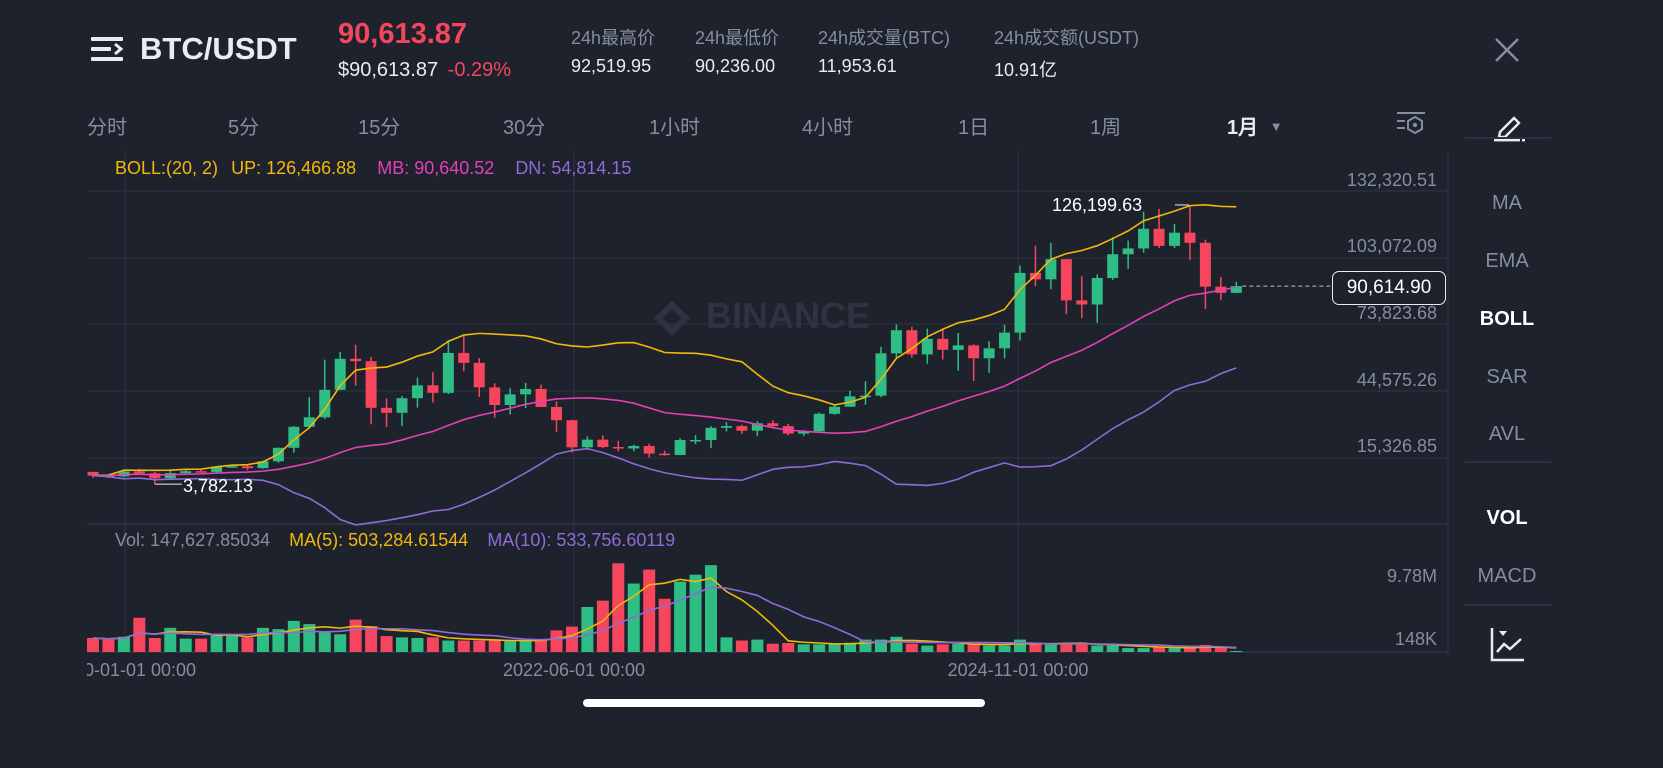 The width and height of the screenshot is (1663, 768). What do you see at coordinates (1507, 434) in the screenshot?
I see `indicator-avl: AVL` at bounding box center [1507, 434].